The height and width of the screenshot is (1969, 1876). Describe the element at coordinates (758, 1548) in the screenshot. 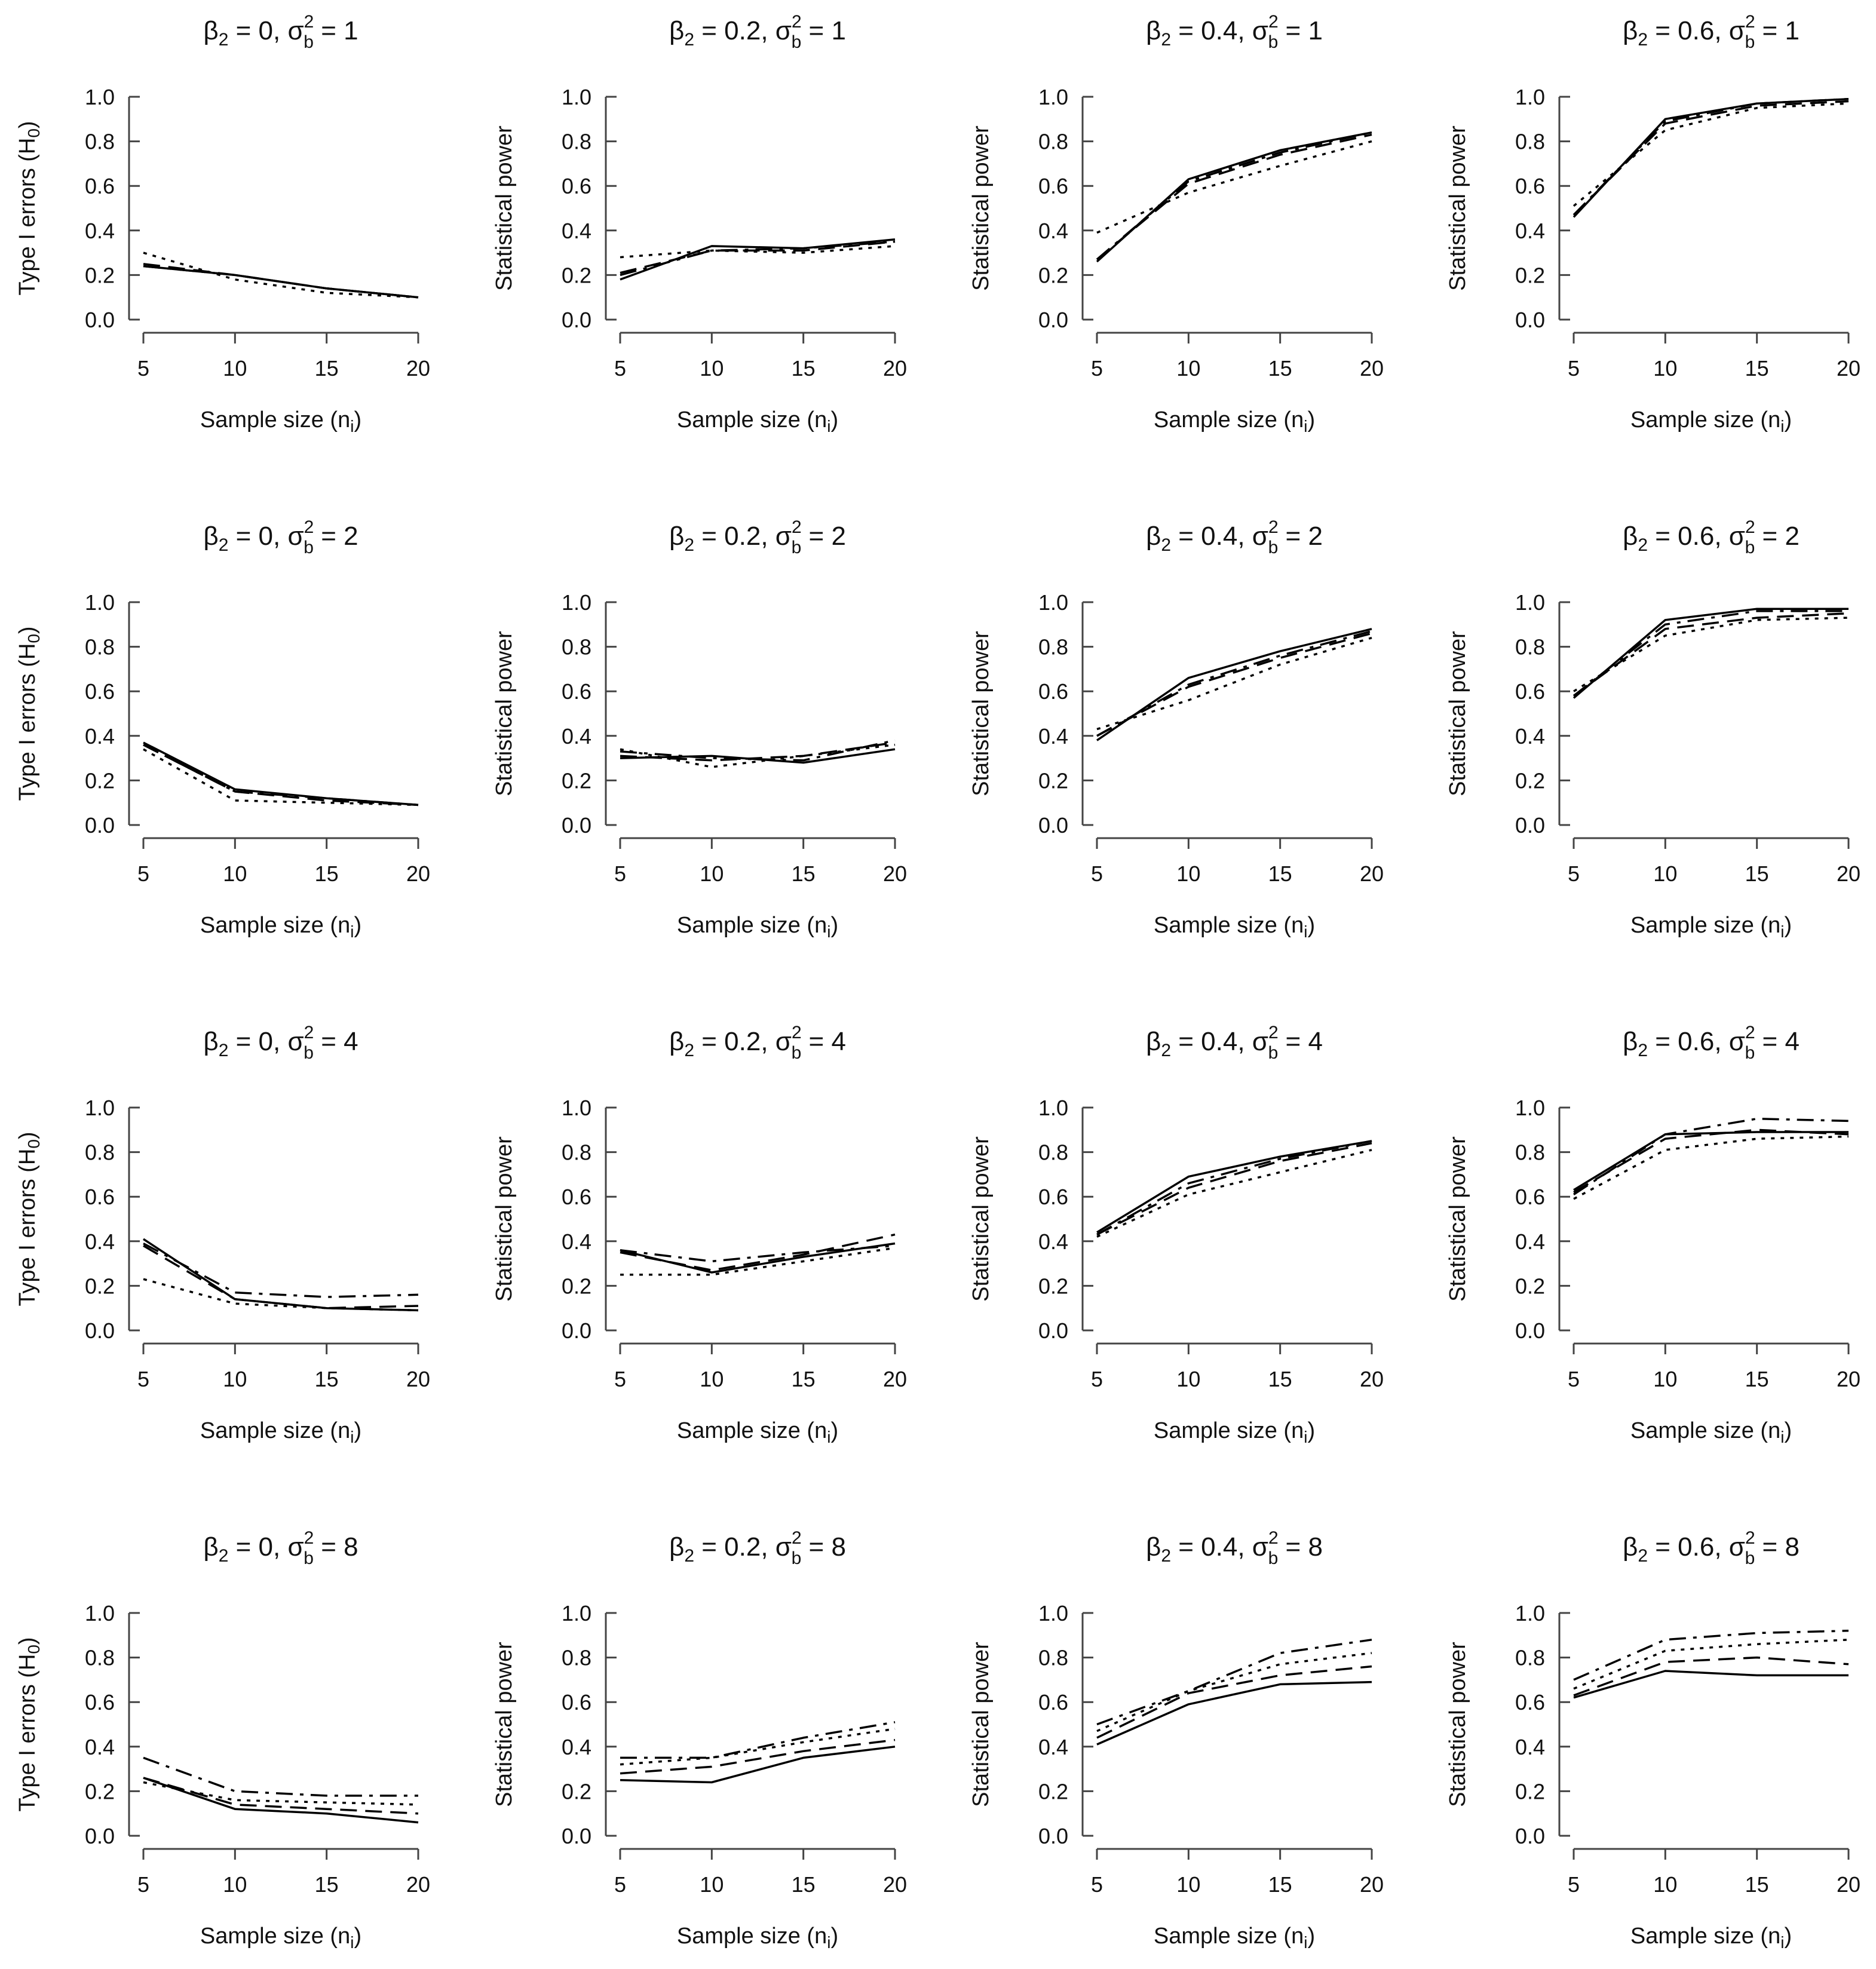

I see `panel-title: β2 = 0.2, σ2 b = 8` at that location.